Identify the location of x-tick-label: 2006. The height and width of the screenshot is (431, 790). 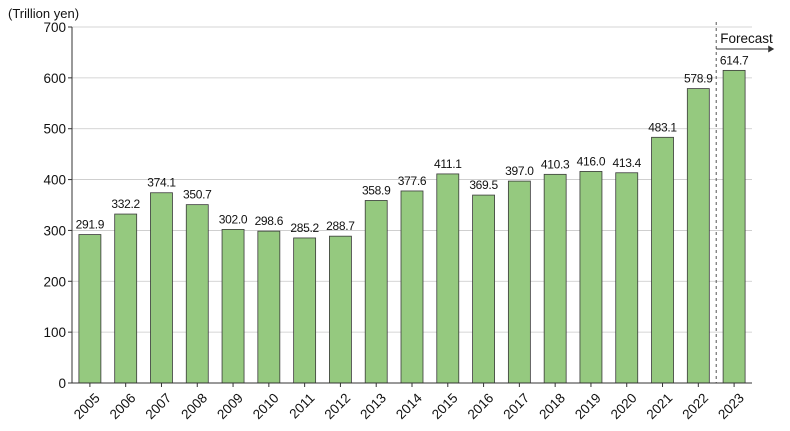
(123, 406).